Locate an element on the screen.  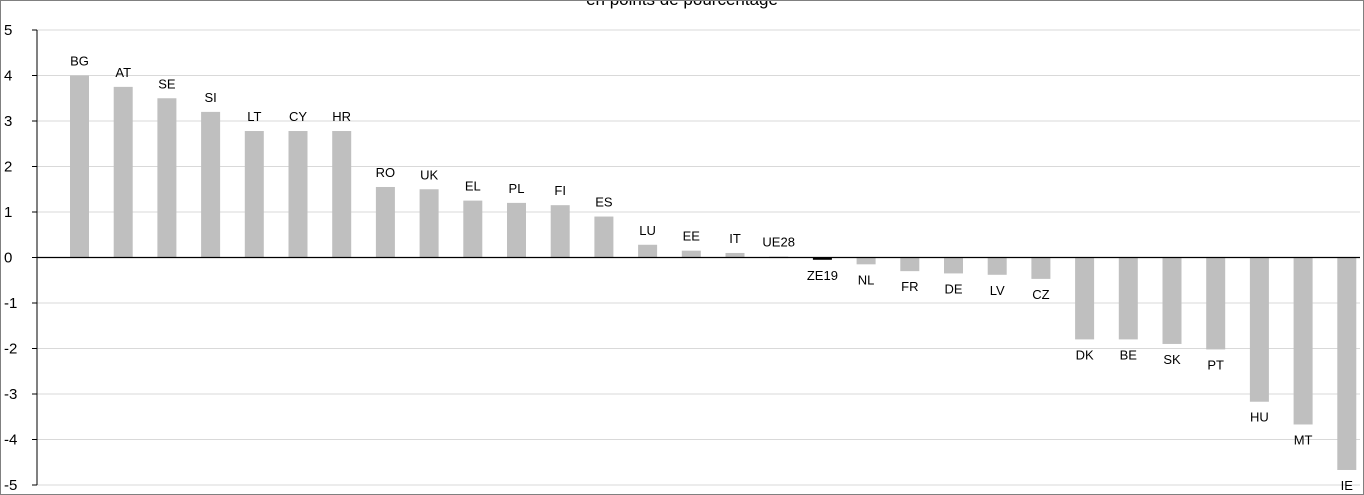
category-label: LV is located at coordinates (997, 290).